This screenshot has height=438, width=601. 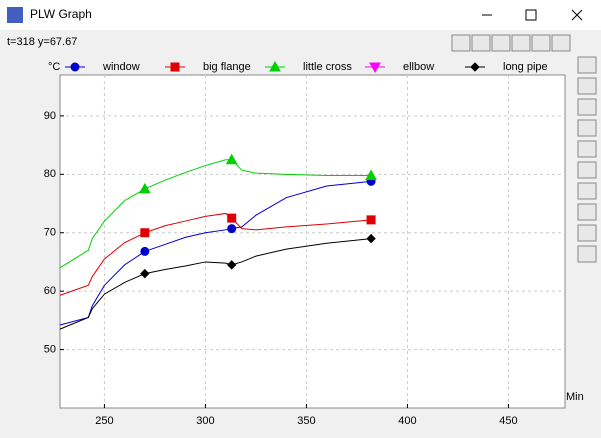 What do you see at coordinates (541, 43) in the screenshot?
I see `next-button` at bounding box center [541, 43].